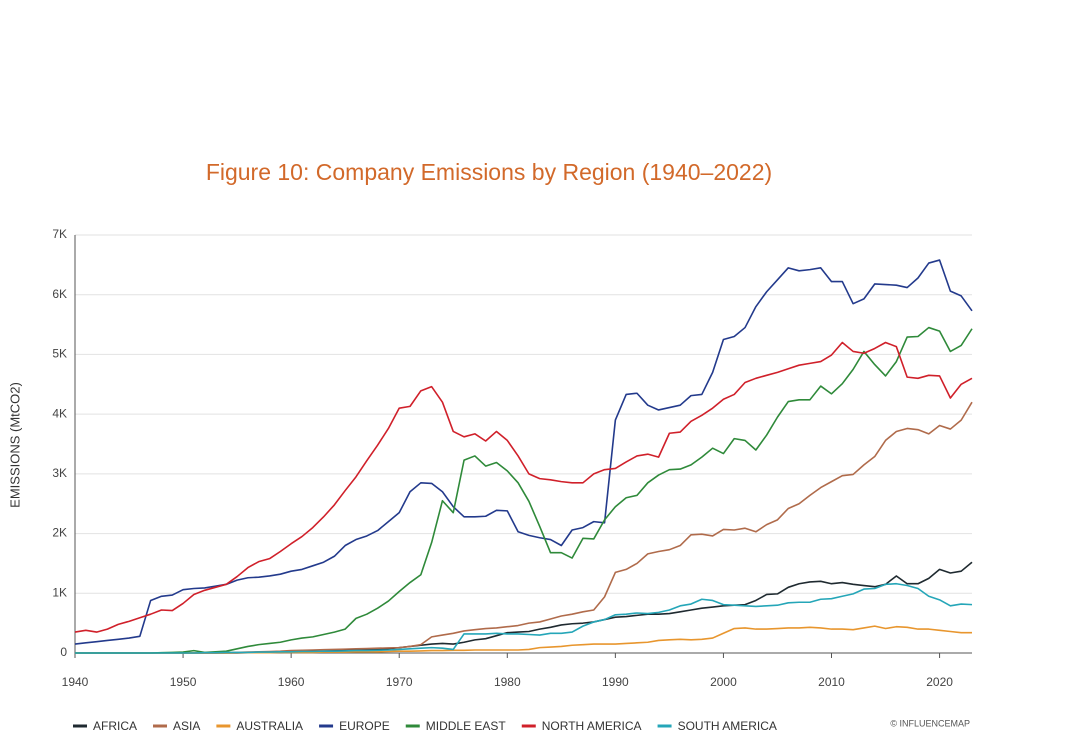 The width and height of the screenshot is (1075, 742). Describe the element at coordinates (115, 726) in the screenshot. I see `legend-label: AFRICA` at that location.